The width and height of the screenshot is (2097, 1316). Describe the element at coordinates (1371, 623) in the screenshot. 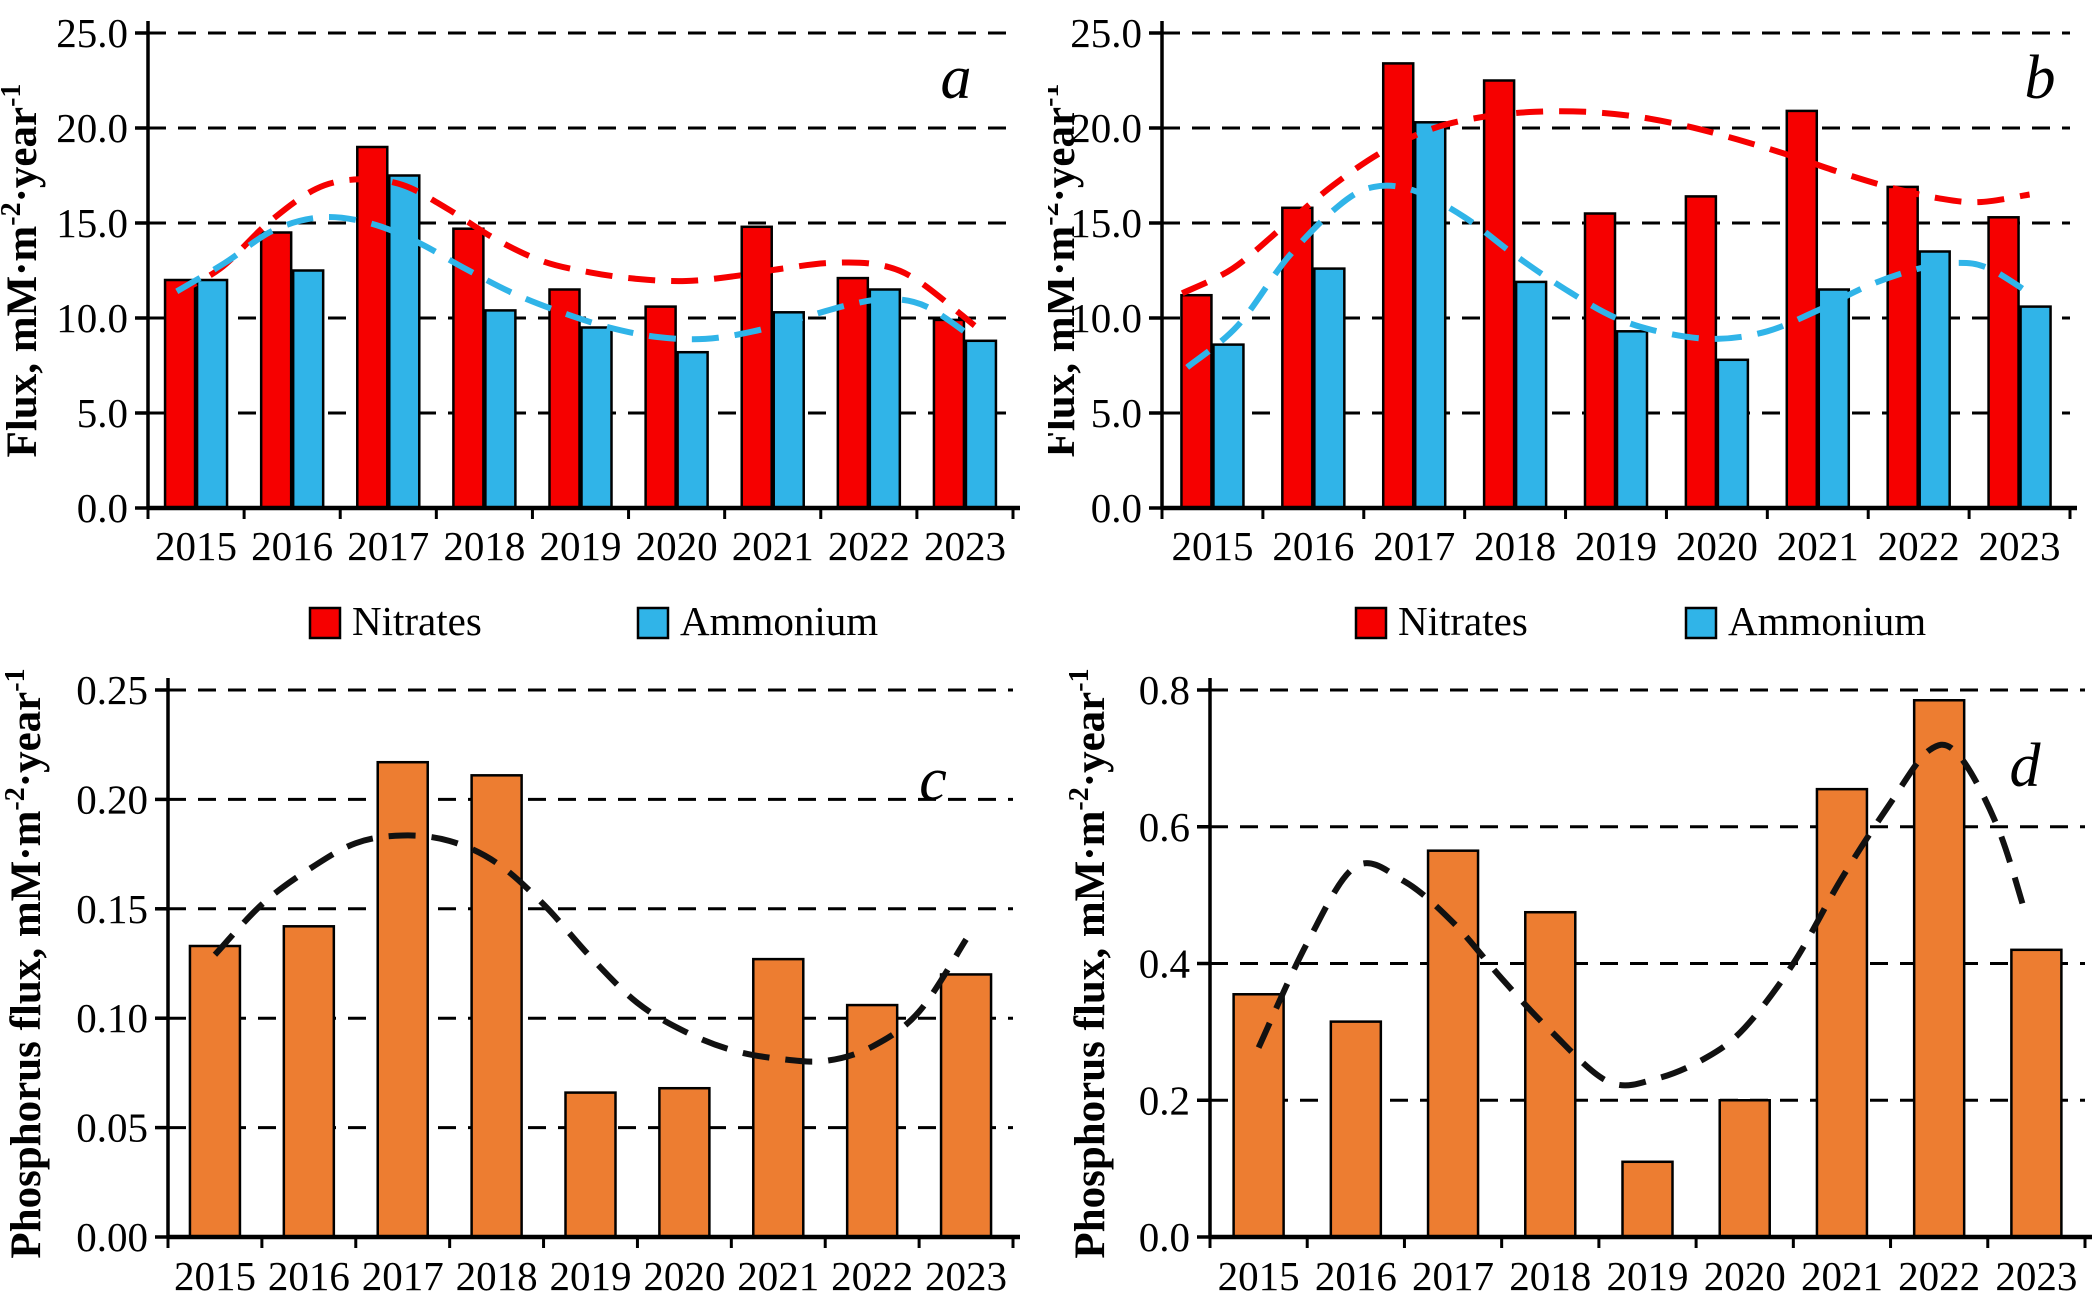

I see `legend-swatch-nitrates` at that location.